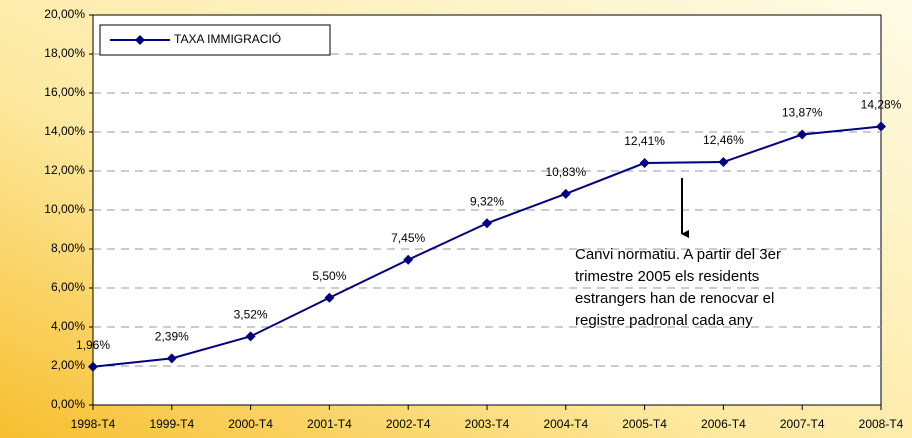 This screenshot has width=912, height=438. Describe the element at coordinates (68, 365) in the screenshot. I see `y-tick-label: 2,00%` at that location.